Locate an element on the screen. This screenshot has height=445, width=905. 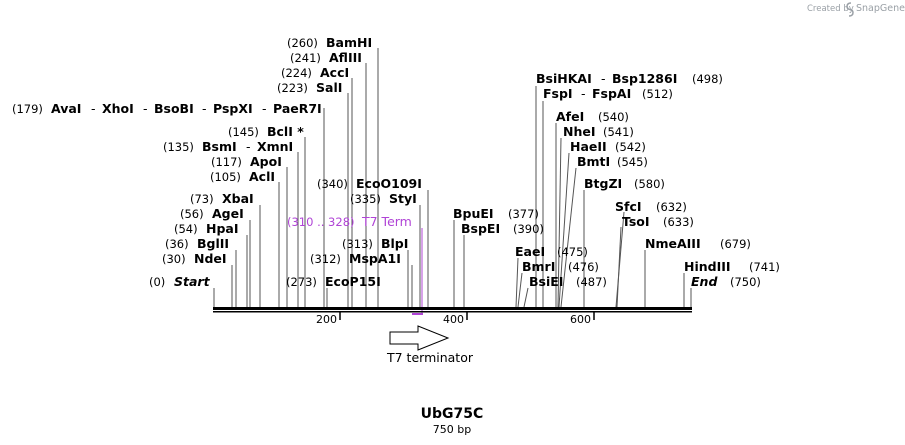
site-position: (512) is located at coordinates (657, 94).